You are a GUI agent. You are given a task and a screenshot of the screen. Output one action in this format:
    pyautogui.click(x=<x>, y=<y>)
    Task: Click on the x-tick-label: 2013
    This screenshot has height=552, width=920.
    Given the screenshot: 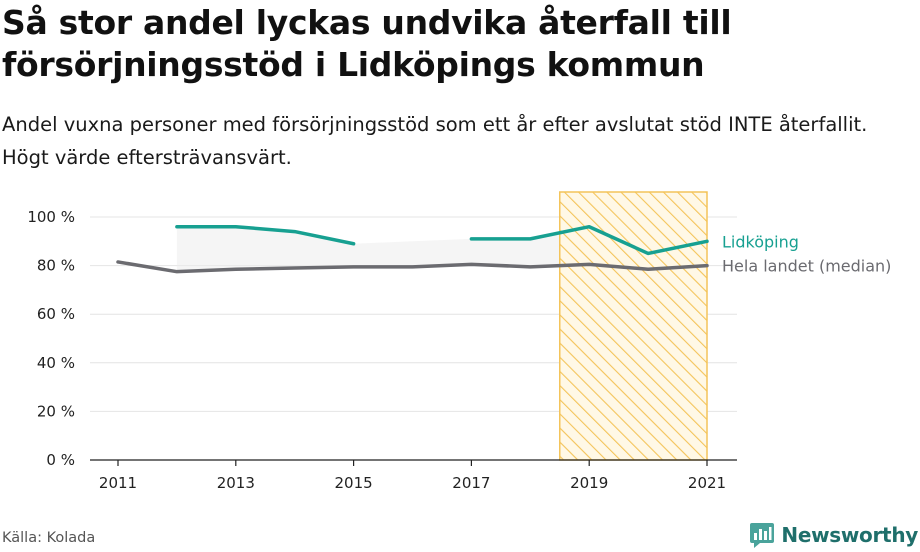 What is the action you would take?
    pyautogui.click(x=236, y=483)
    